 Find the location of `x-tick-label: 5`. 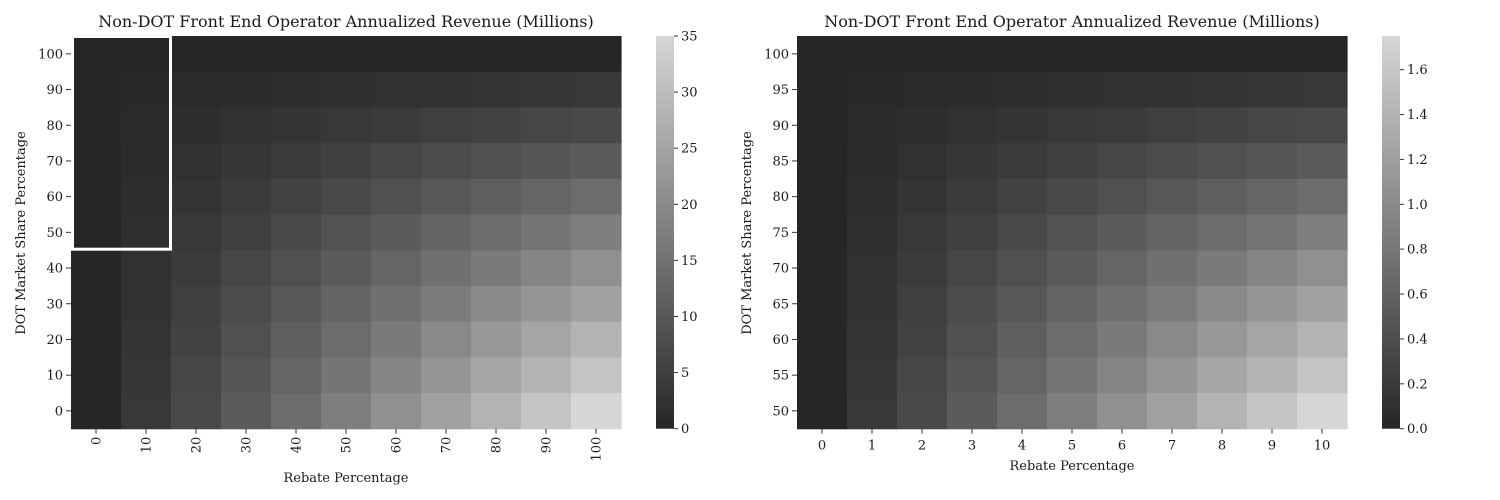

x-tick-label: 5 is located at coordinates (1072, 446).